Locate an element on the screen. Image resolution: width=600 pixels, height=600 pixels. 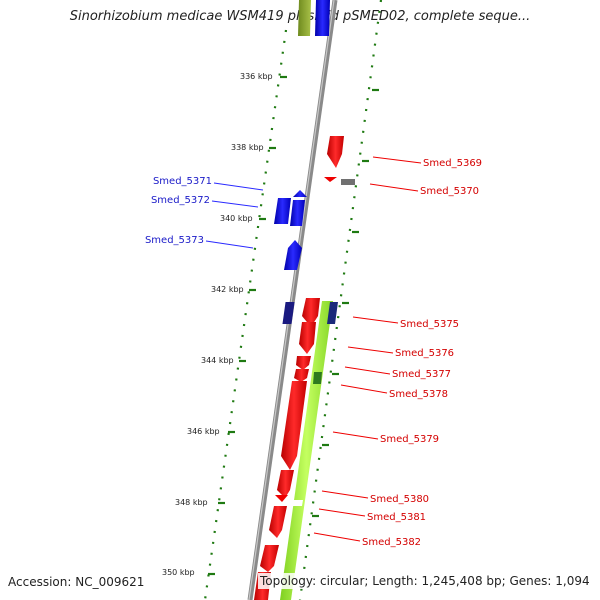
label-smed-5378: Smed_5378 is located at coordinates (418, 394).